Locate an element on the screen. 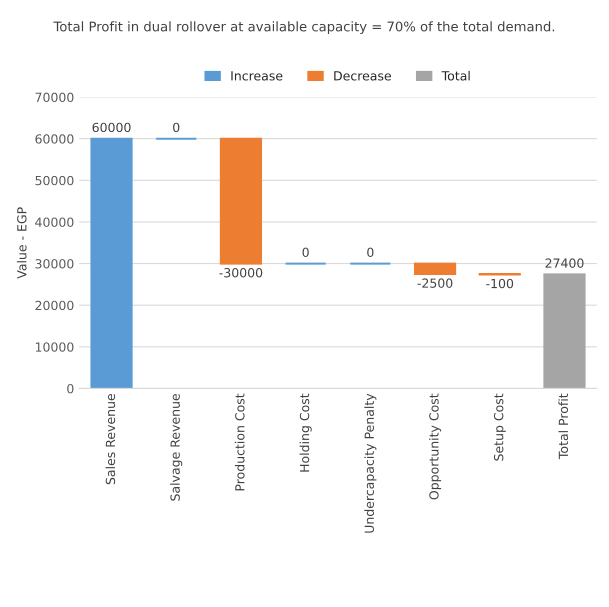  y-tick-label: 60000 is located at coordinates (54, 139).